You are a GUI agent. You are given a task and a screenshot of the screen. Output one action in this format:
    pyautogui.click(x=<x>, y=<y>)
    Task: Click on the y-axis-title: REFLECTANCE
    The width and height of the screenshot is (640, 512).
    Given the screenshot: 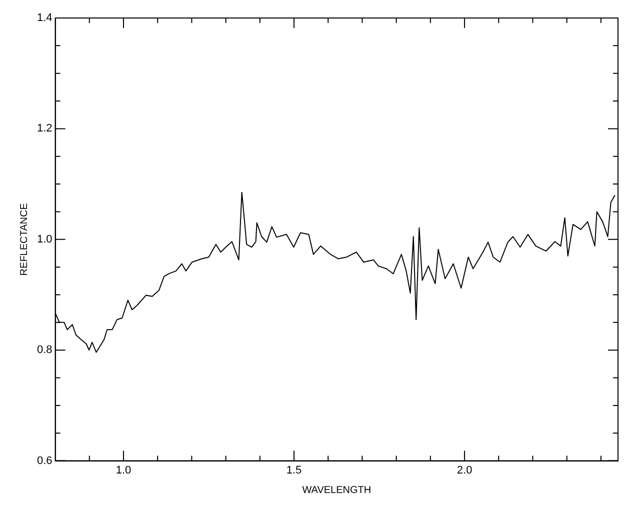 What is the action you would take?
    pyautogui.click(x=24, y=239)
    